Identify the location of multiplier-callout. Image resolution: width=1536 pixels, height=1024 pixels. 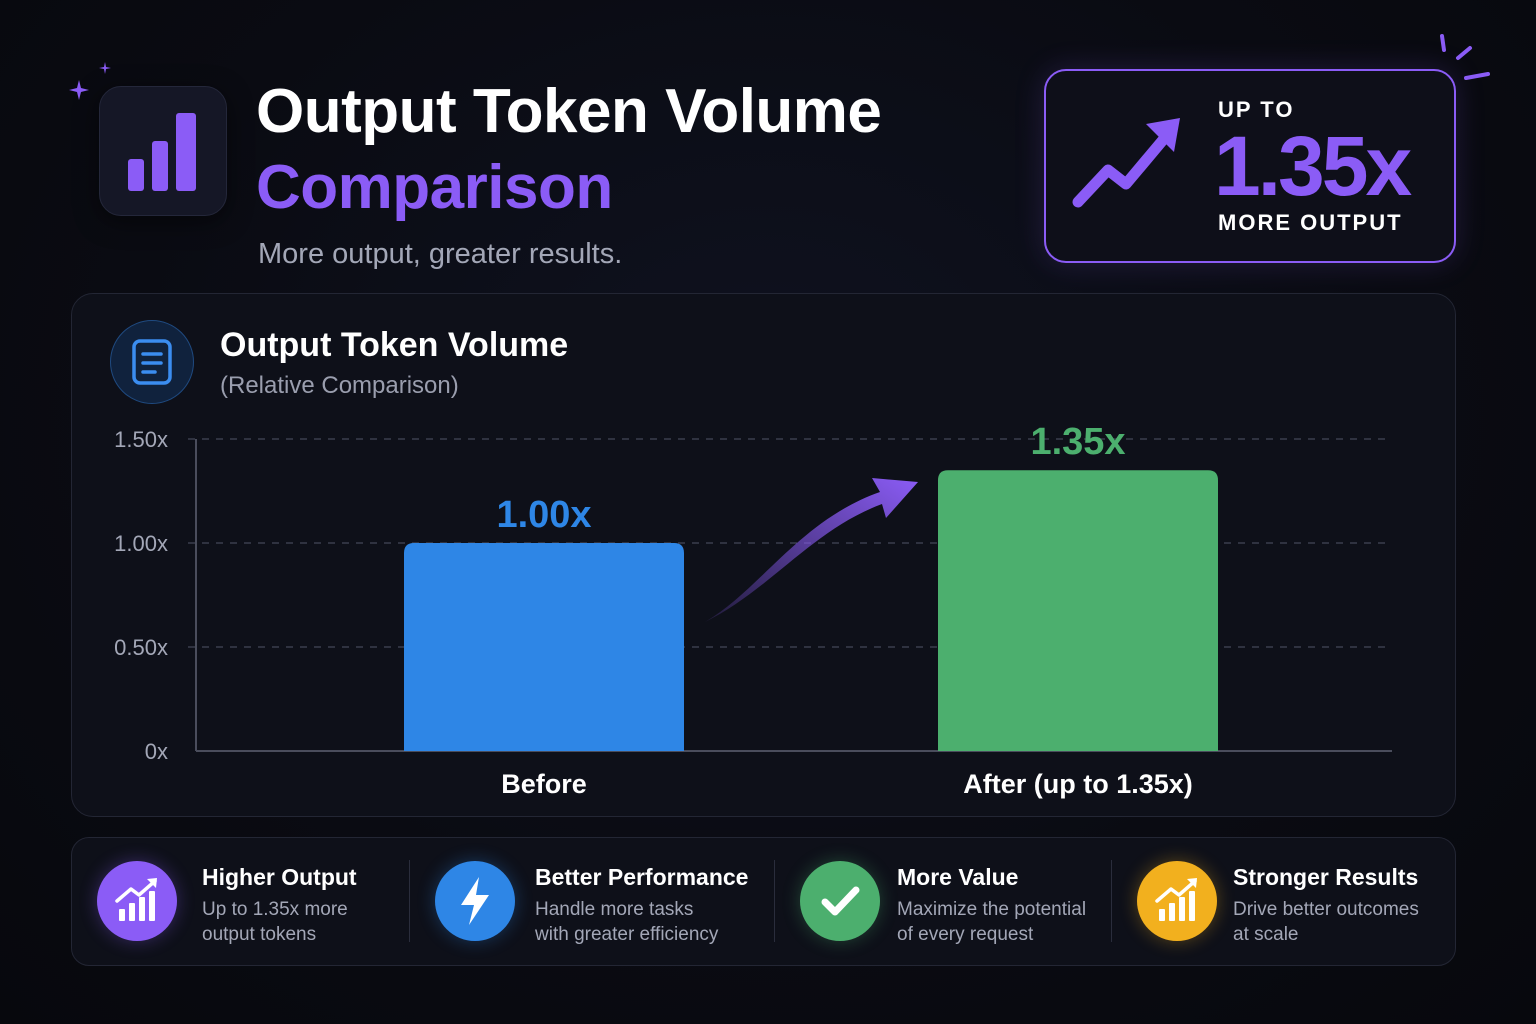
(1250, 166).